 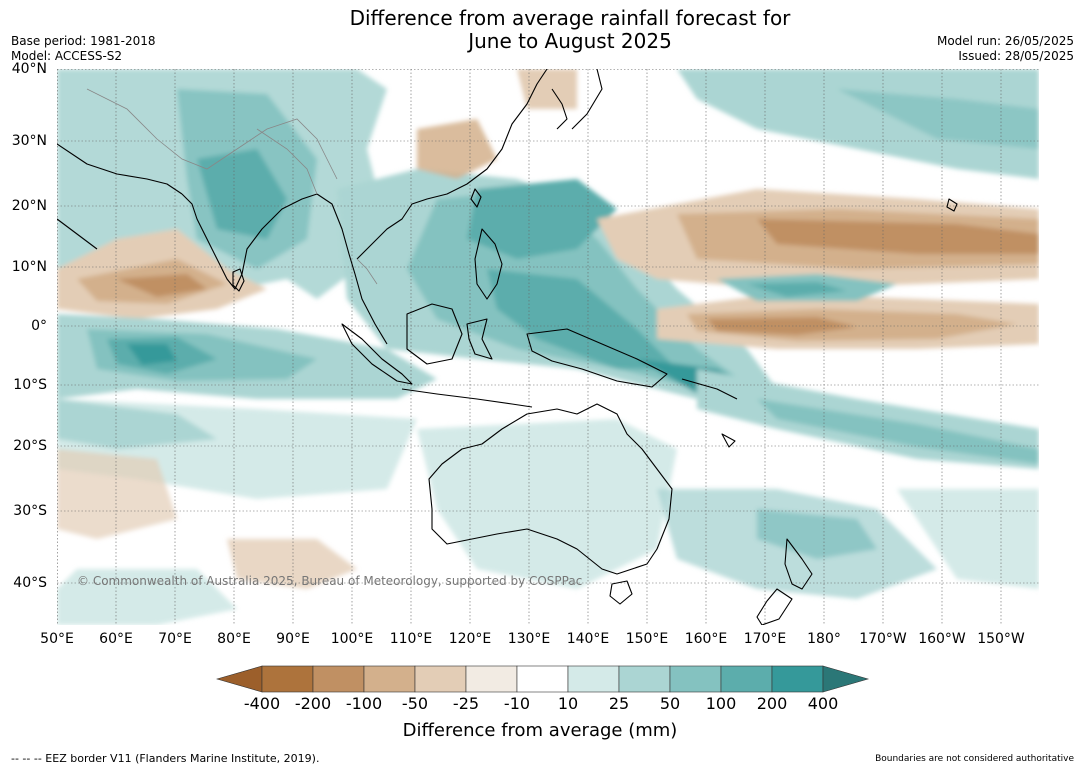 I want to click on colorbar-tick-label: -100, so click(x=364, y=703).